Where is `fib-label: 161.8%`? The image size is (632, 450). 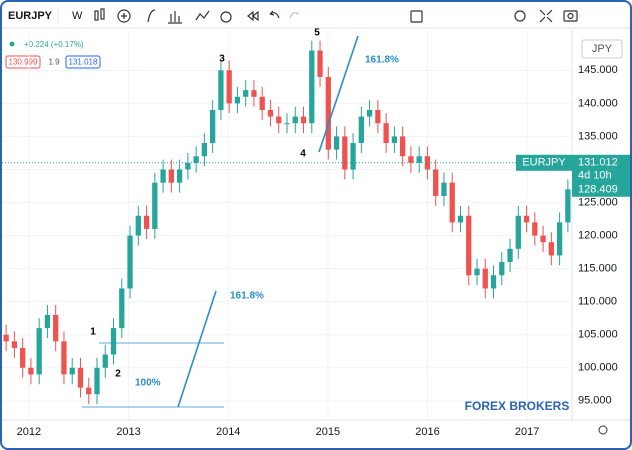
fib-label: 161.8% is located at coordinates (382, 60).